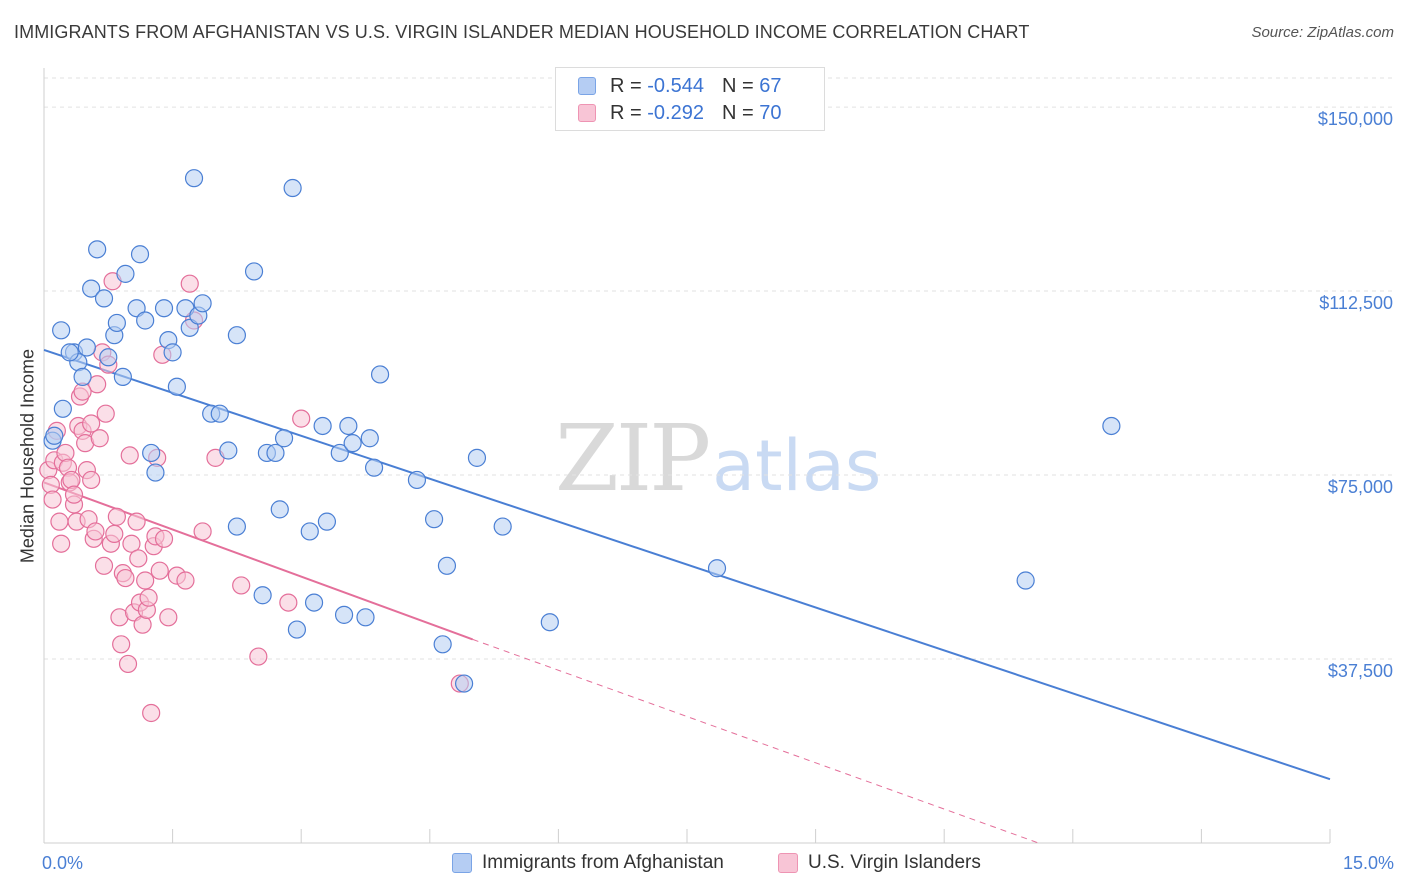 This screenshot has height=892, width=1406. What do you see at coordinates (63, 863) in the screenshot?
I see `x-tick-label-min: 0.0%` at bounding box center [63, 863].